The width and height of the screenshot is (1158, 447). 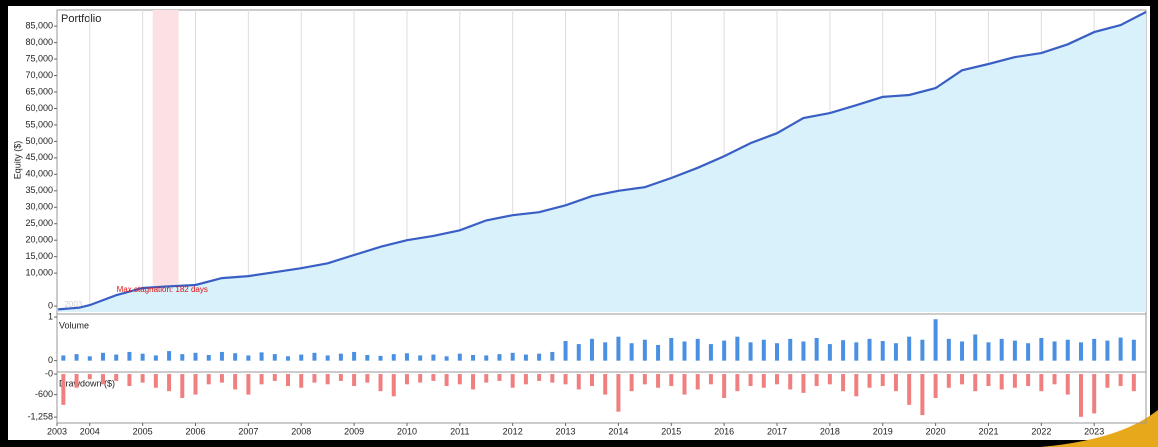 What do you see at coordinates (248, 431) in the screenshot?
I see `x-tick-label: 2007` at bounding box center [248, 431].